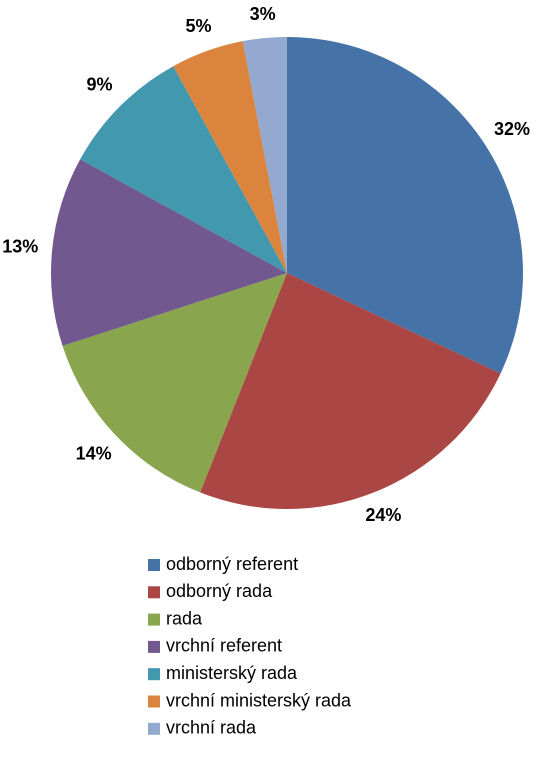  What do you see at coordinates (211, 728) in the screenshot?
I see `legend-label: vrchní rada` at bounding box center [211, 728].